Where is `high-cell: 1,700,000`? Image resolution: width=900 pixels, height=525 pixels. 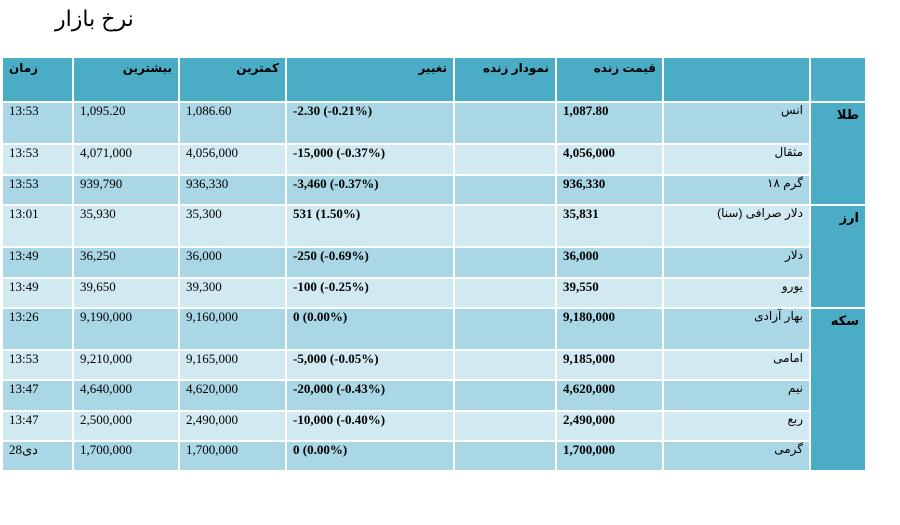
high-cell: 1,700,000 is located at coordinates (126, 456).